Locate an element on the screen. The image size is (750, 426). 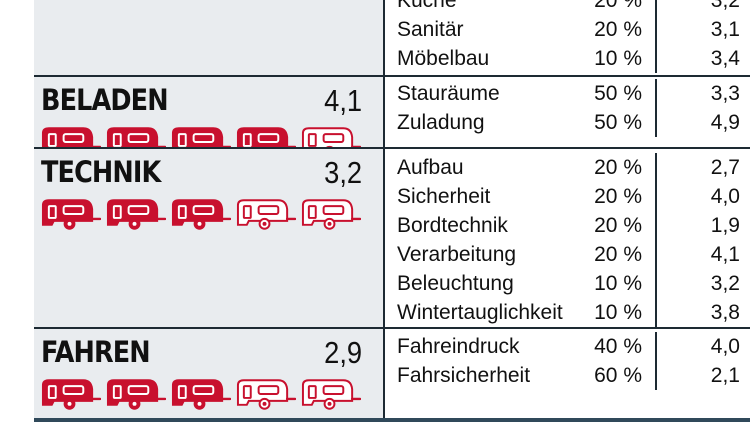
criterion-grade: 2,7 is located at coordinates (725, 167).